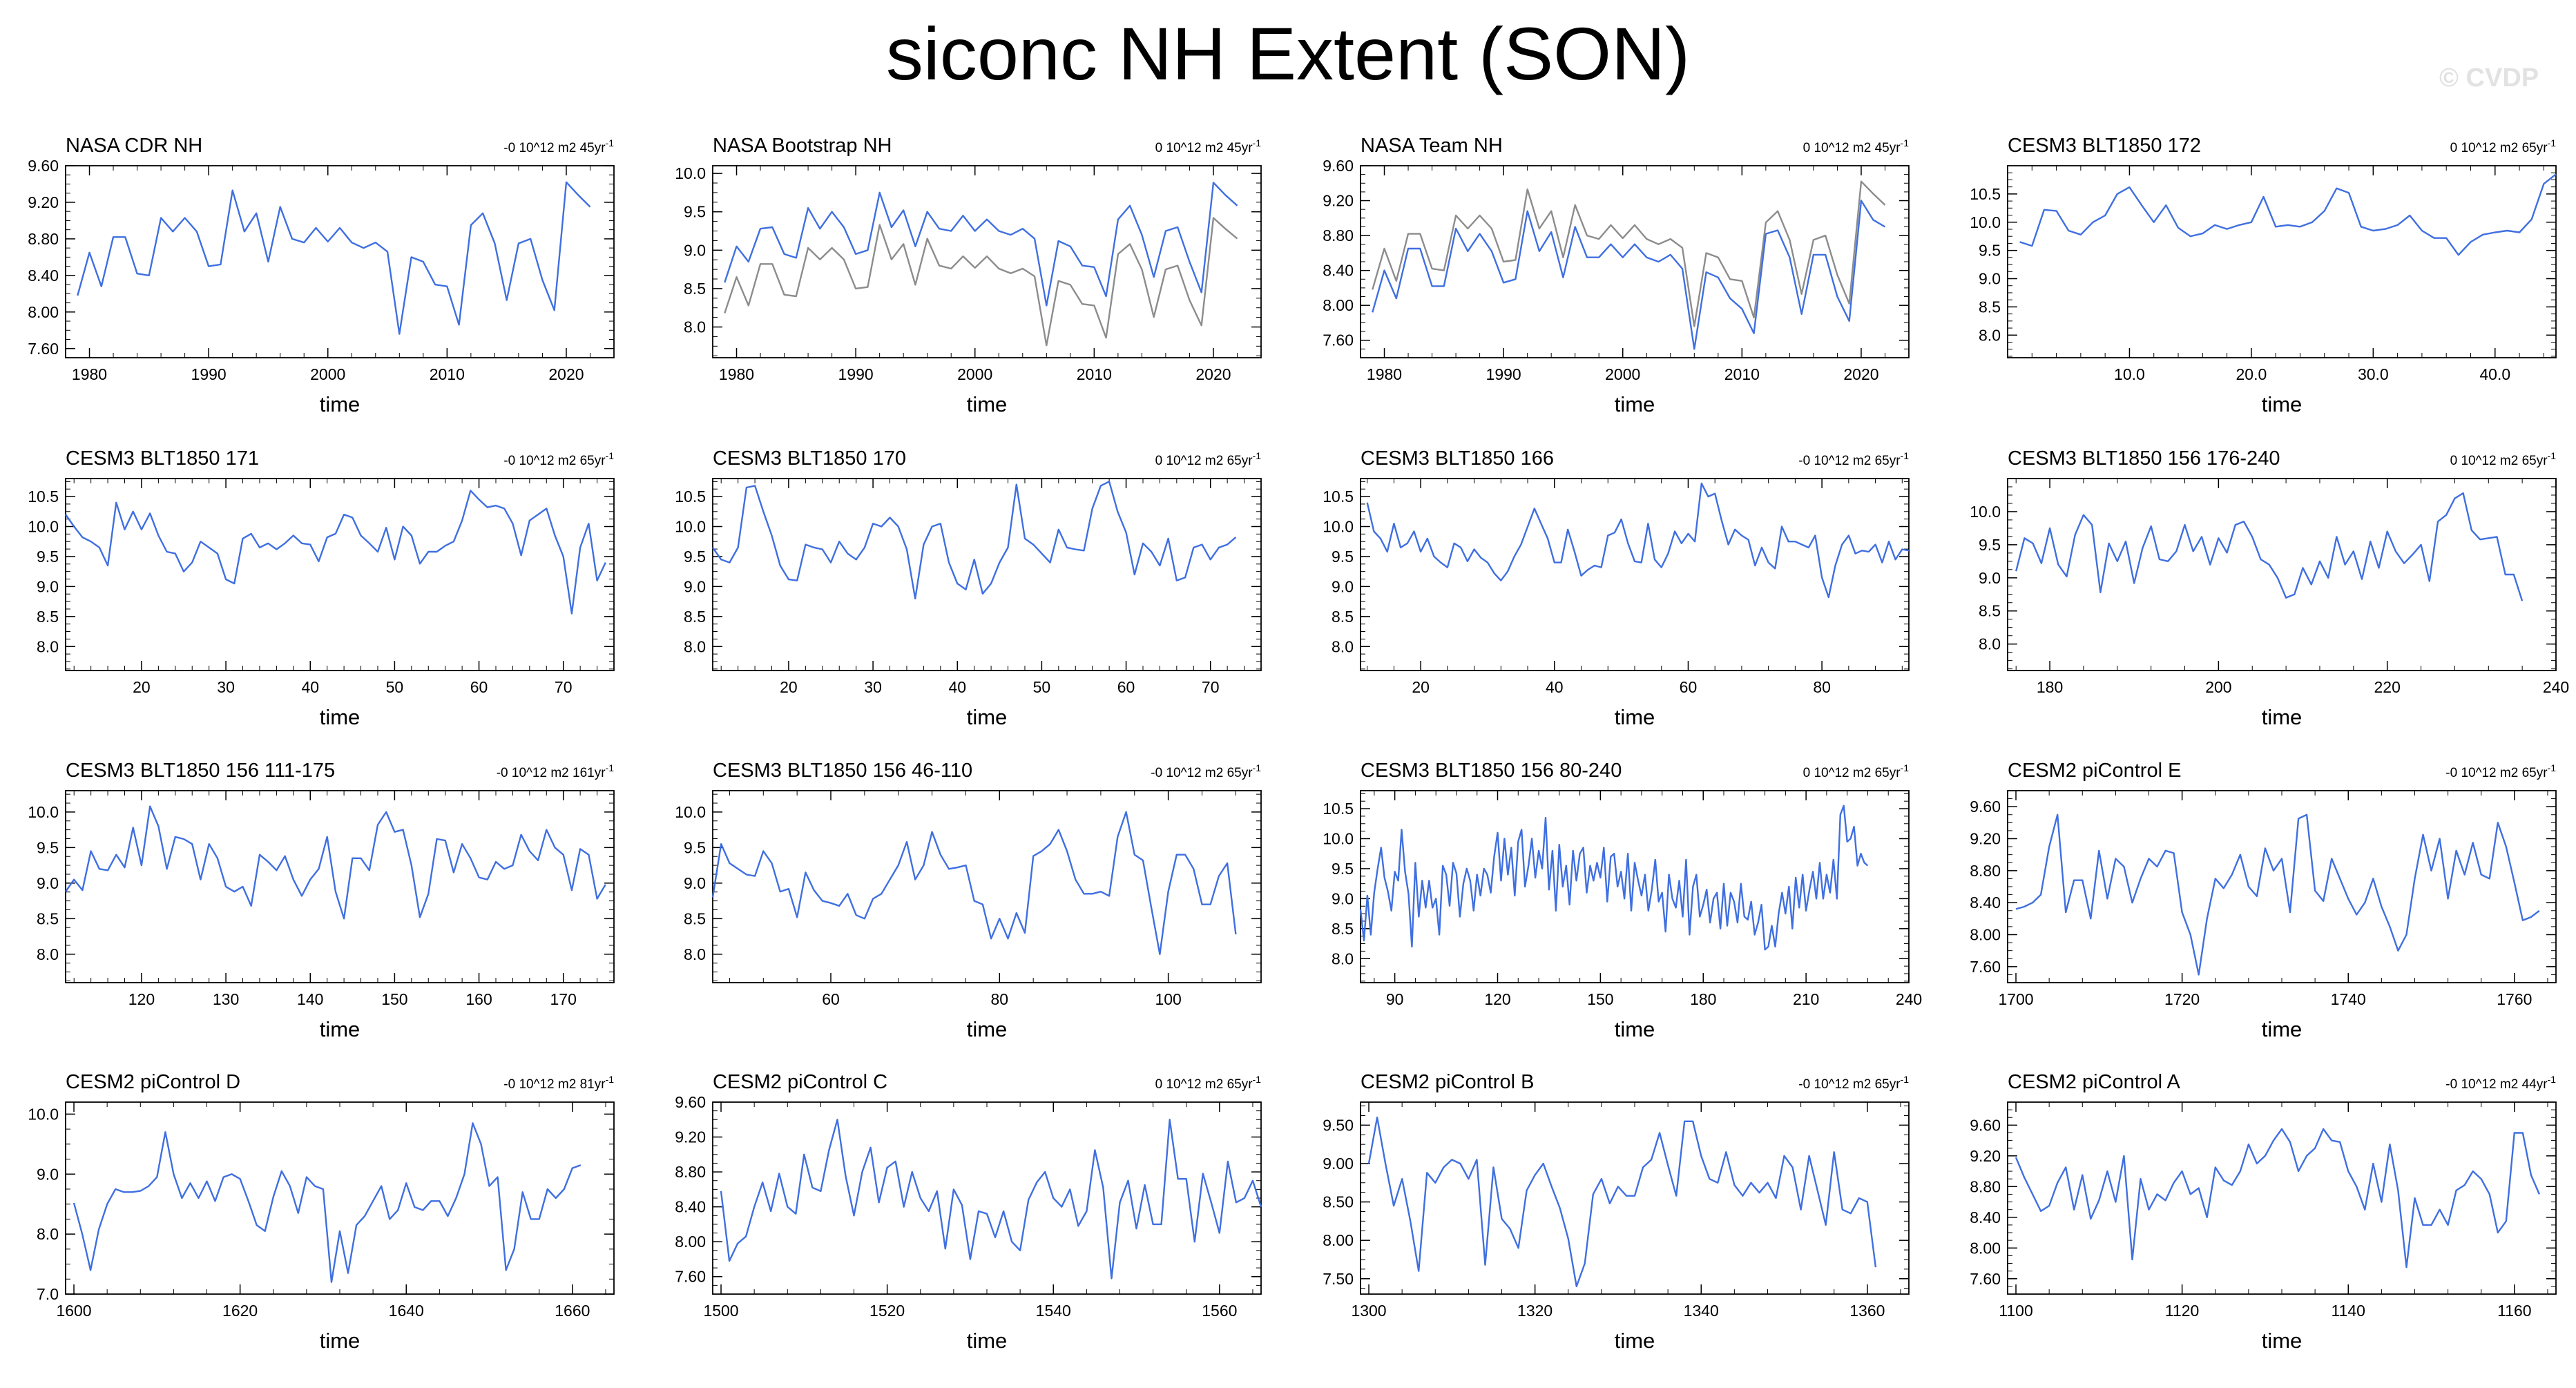 The image size is (2576, 1388). I want to click on panel-title: CESM3 BLT1850 156 80-240, so click(1491, 771).